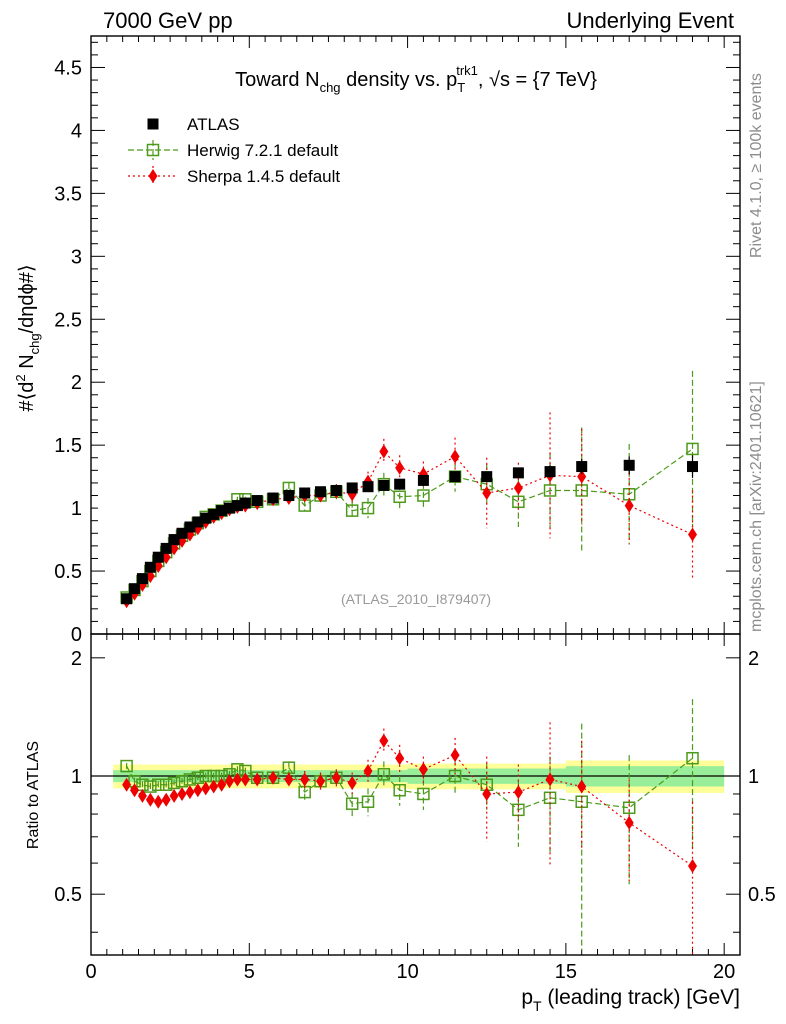  I want to click on main-y-tick-label: 2, so click(76, 383).